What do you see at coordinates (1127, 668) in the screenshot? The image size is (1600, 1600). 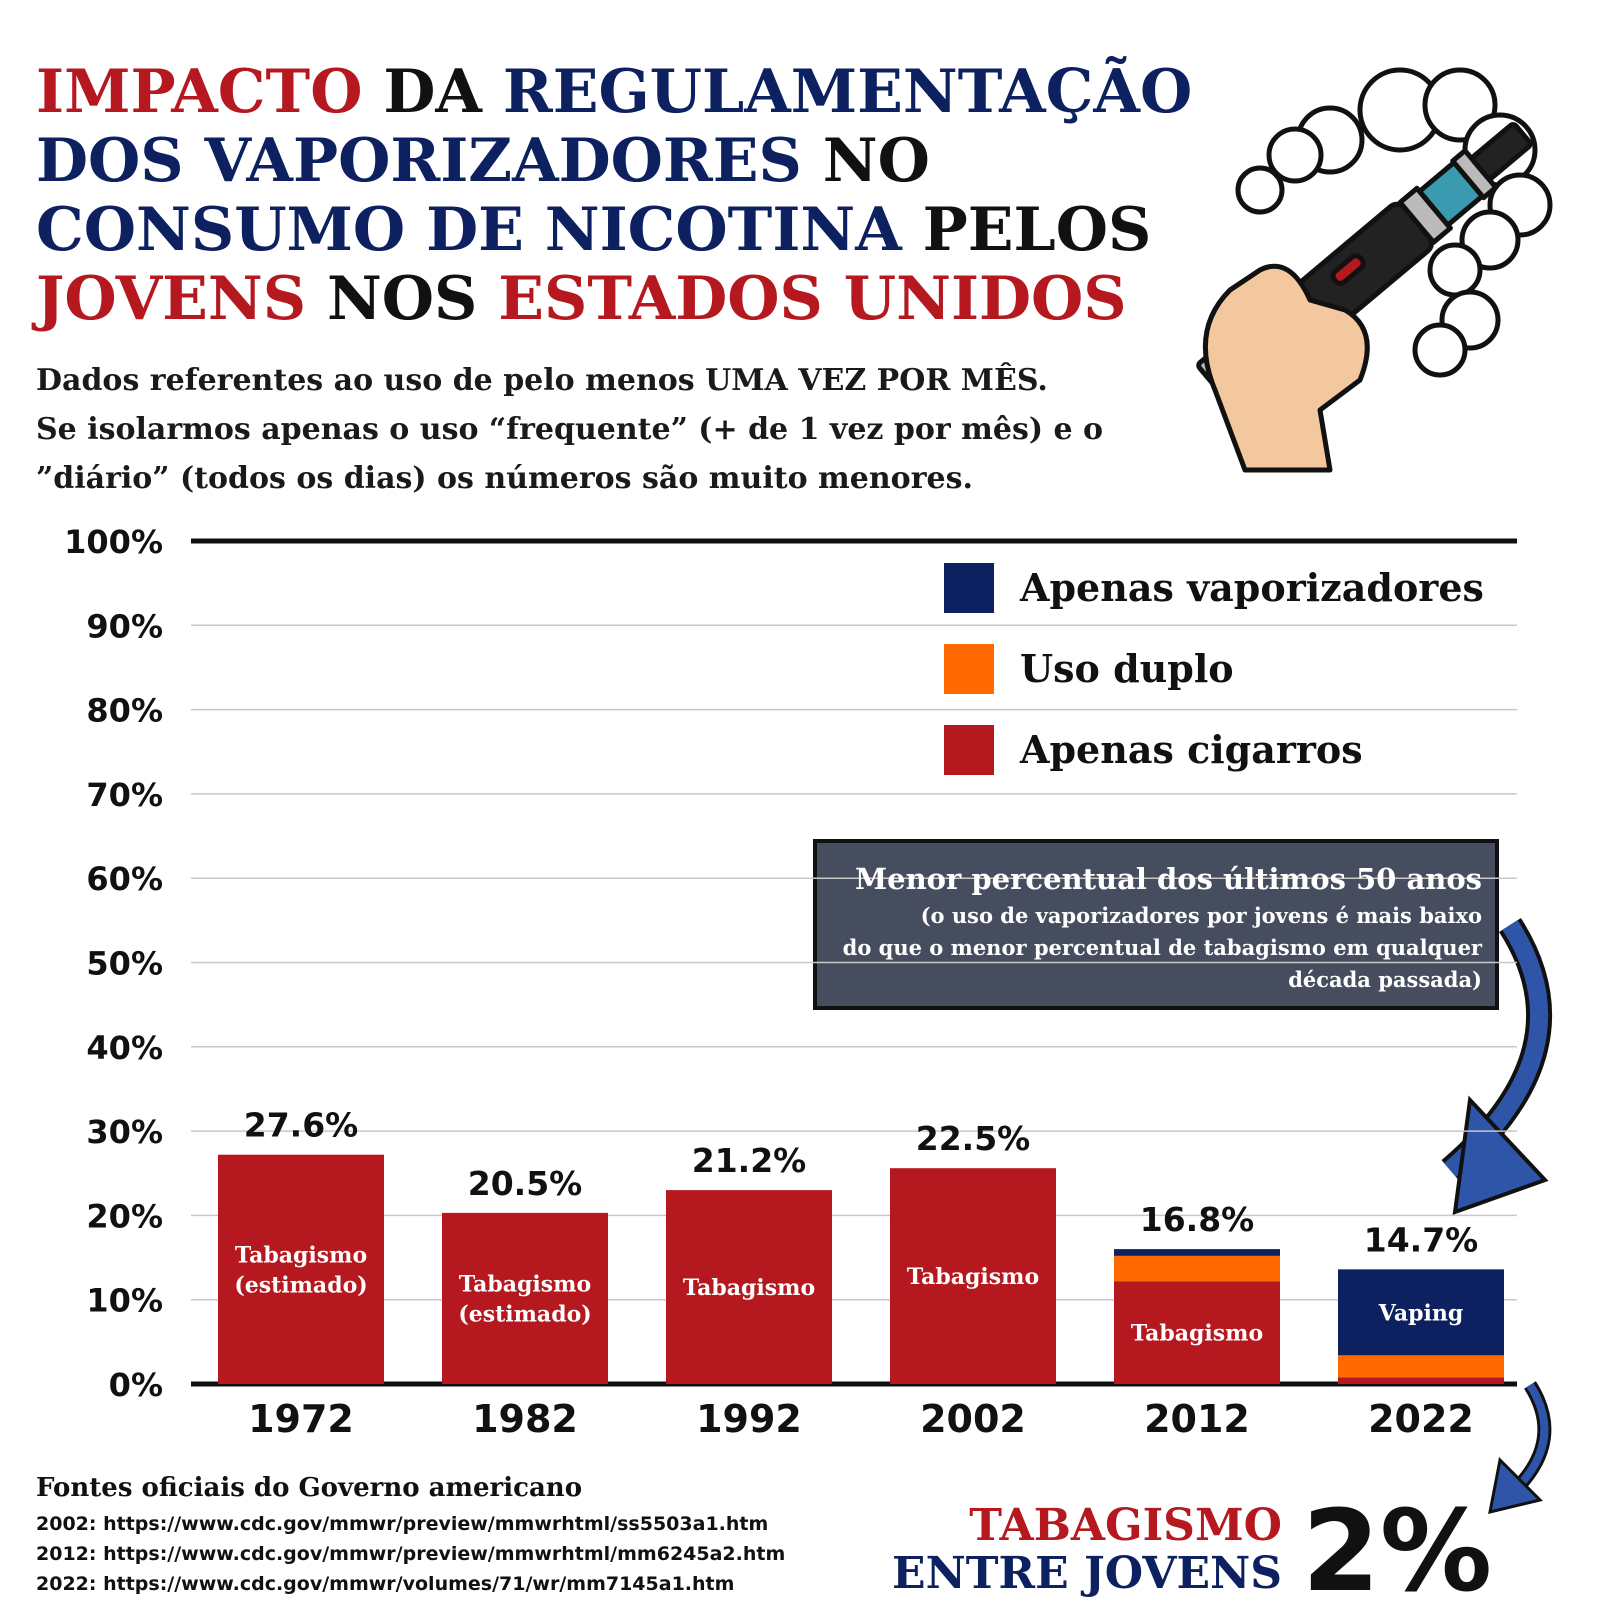 I see `legend-label: Uso duplo` at bounding box center [1127, 668].